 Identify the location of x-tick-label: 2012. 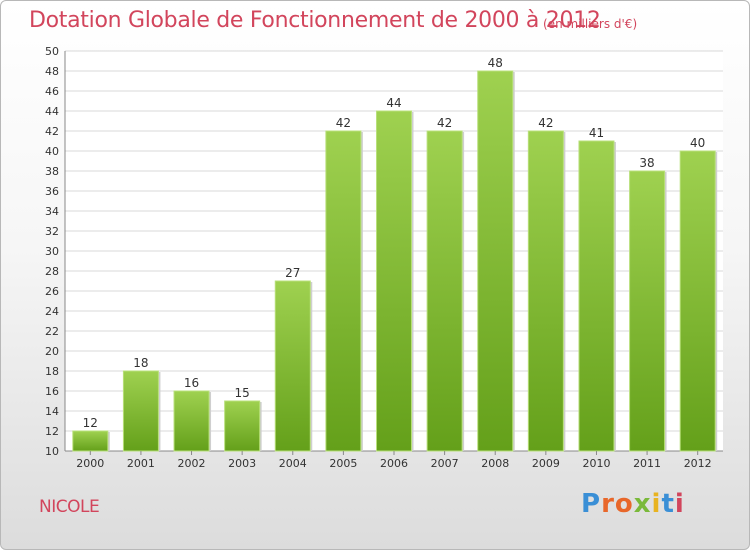
(698, 463).